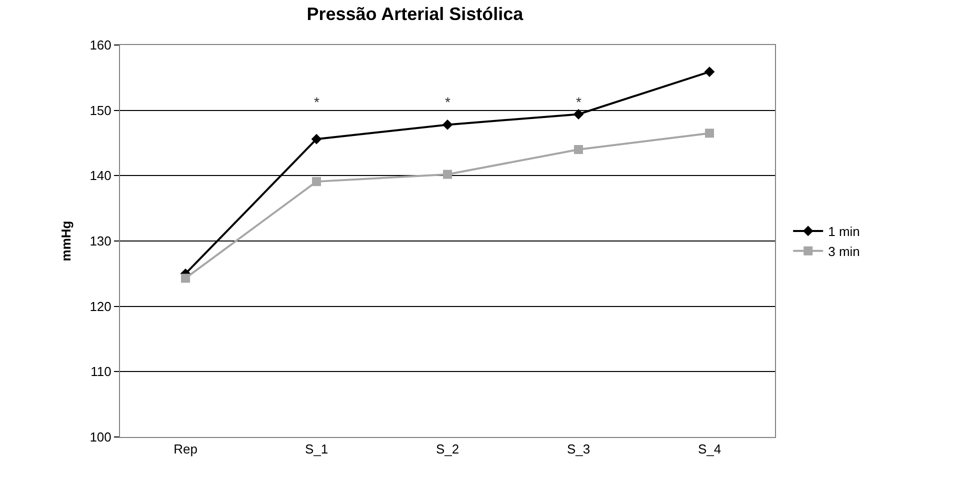 The image size is (965, 482). What do you see at coordinates (101, 372) in the screenshot?
I see `y-tick-label: 110` at bounding box center [101, 372].